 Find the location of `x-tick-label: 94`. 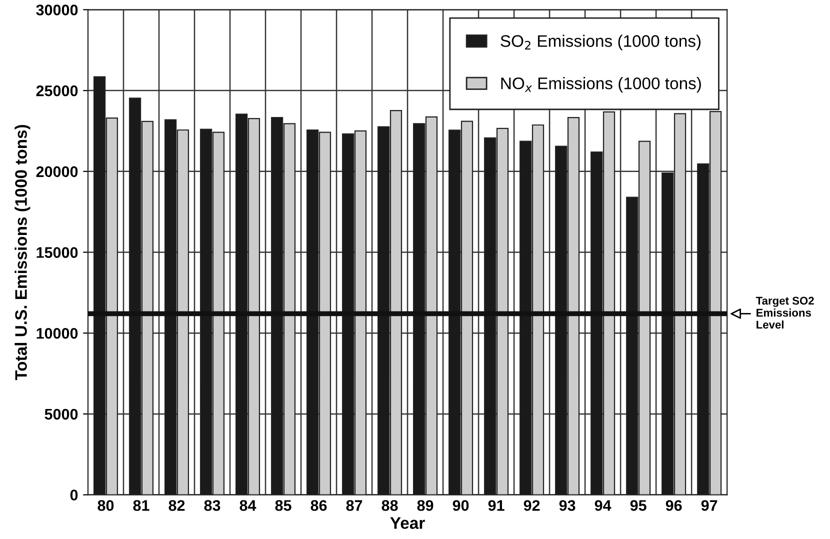

x-tick-label: 94 is located at coordinates (603, 505).